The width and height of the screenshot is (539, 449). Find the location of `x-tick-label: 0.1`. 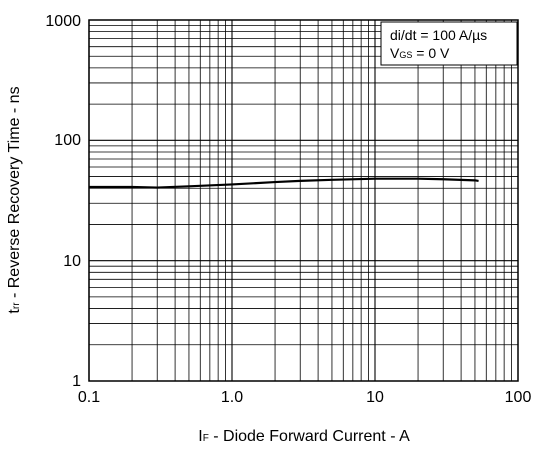

x-tick-label: 0.1 is located at coordinates (89, 397).